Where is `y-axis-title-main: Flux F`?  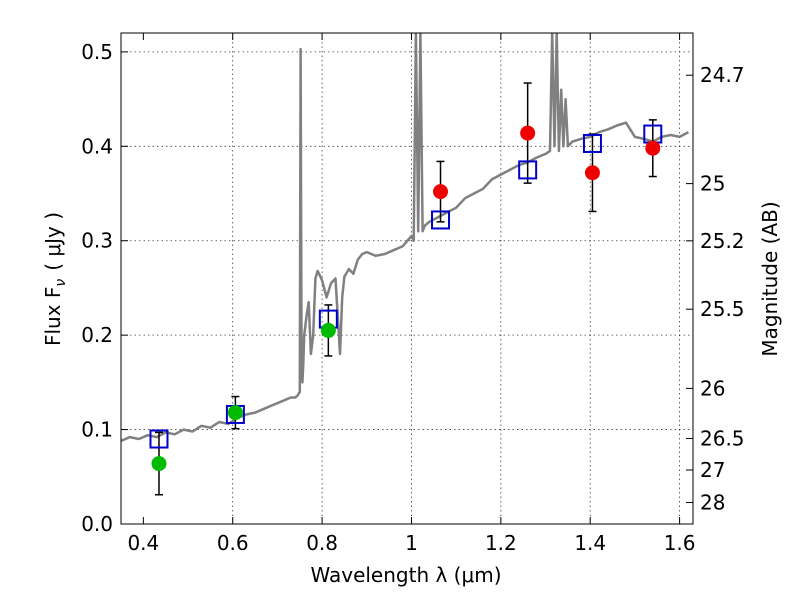
y-axis-title-main: Flux F is located at coordinates (53, 316).